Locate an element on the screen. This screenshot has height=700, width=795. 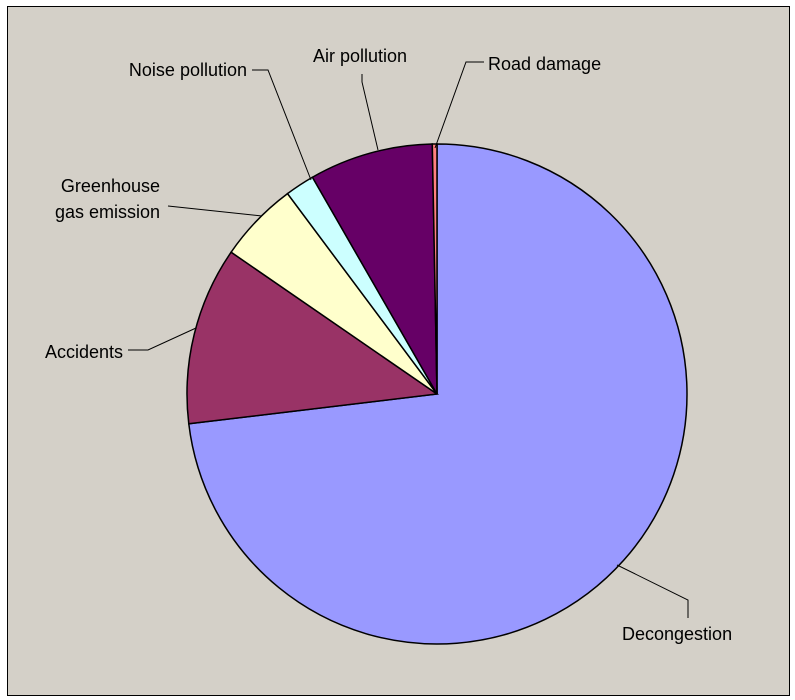
leader-line-greenhouse-gas-emission is located at coordinates (215, 211).